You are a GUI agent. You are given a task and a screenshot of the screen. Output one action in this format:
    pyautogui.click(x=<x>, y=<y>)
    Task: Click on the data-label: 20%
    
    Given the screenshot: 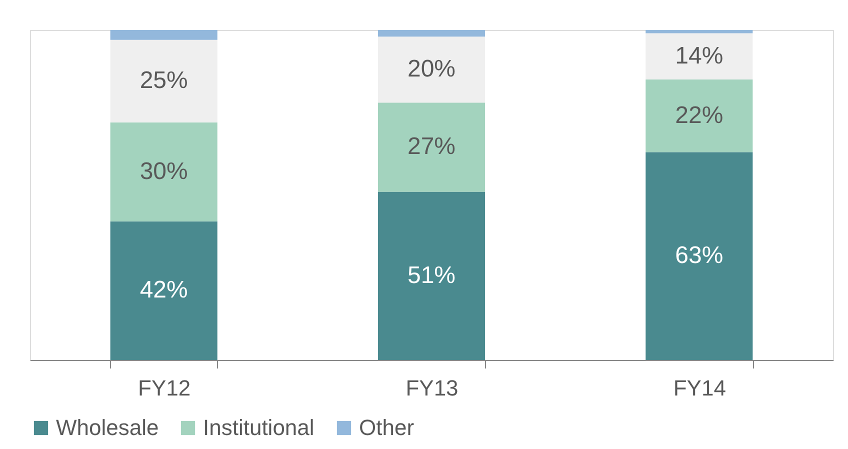 What is the action you would take?
    pyautogui.click(x=431, y=69)
    